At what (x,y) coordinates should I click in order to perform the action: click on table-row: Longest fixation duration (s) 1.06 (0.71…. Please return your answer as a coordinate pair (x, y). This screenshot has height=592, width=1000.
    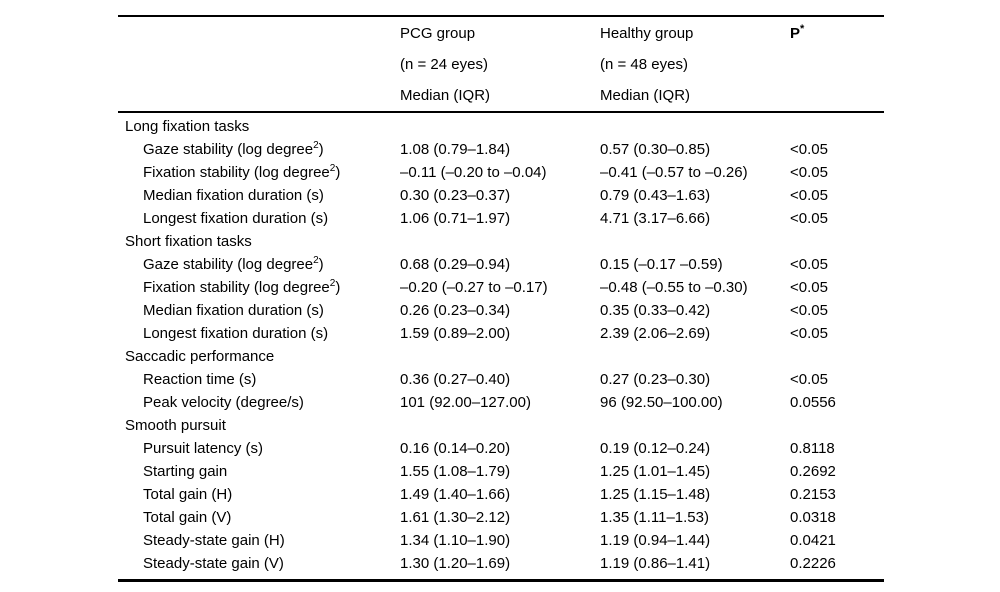
    Looking at the image, I should click on (501, 218).